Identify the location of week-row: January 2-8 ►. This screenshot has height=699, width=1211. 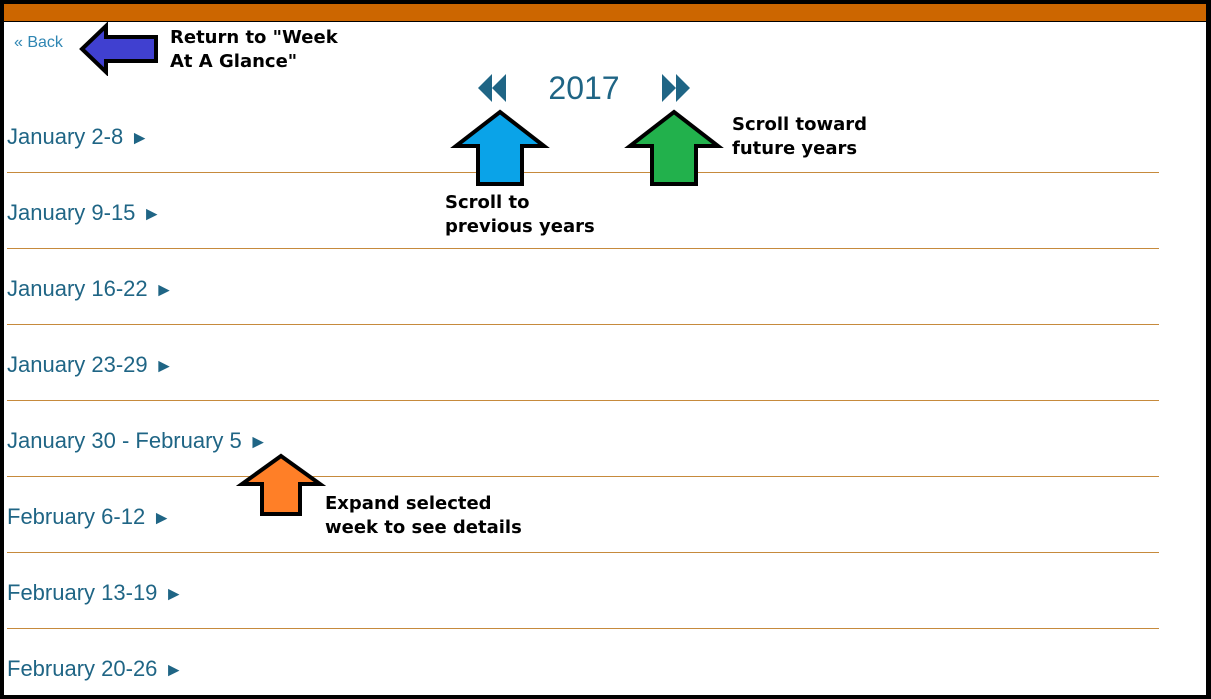
(583, 135).